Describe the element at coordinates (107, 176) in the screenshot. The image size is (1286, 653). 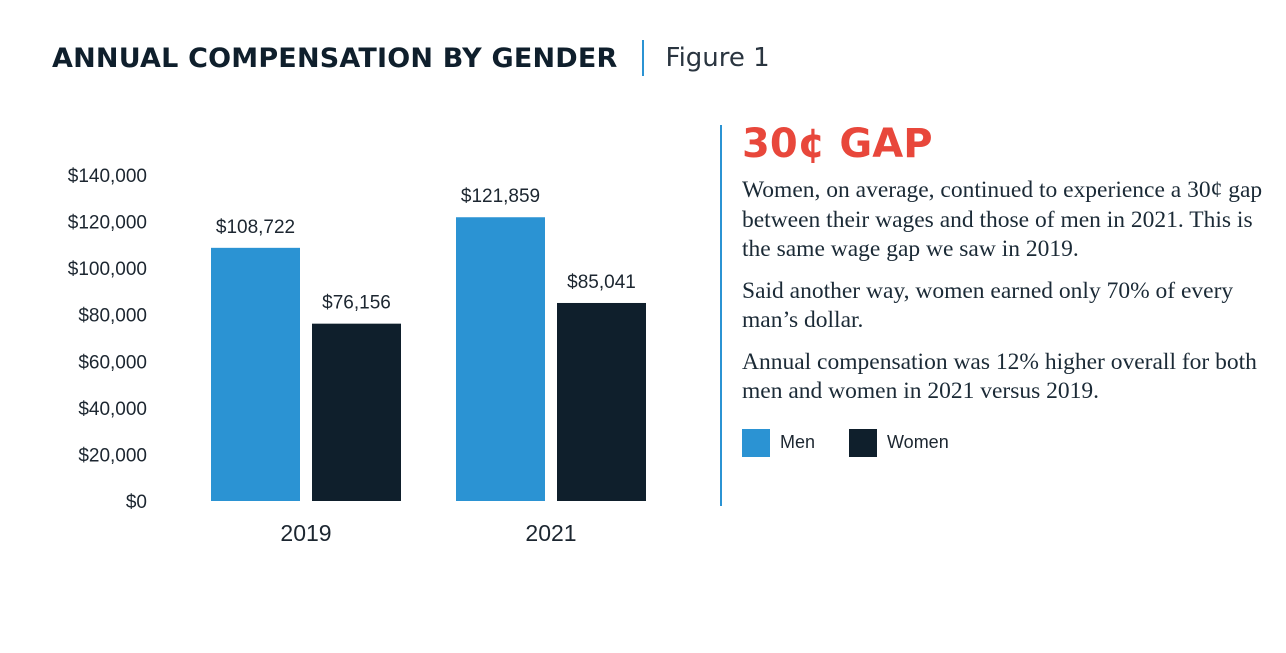
I see `y-tick-label: $140,000` at that location.